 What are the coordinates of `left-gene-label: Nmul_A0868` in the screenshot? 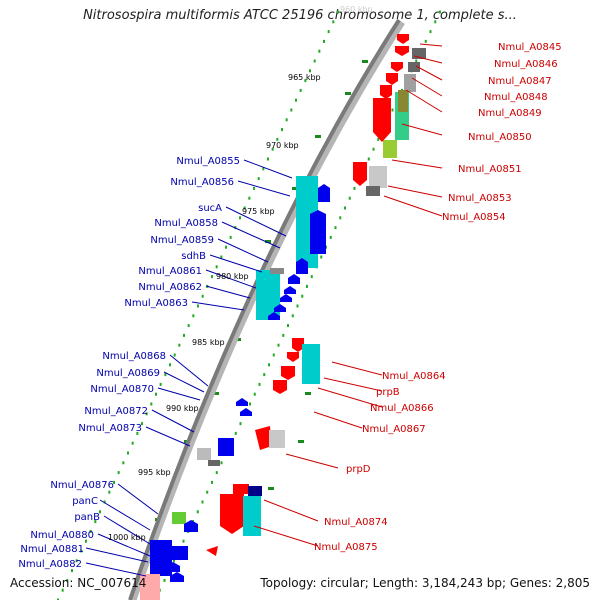 It's located at (134, 356).